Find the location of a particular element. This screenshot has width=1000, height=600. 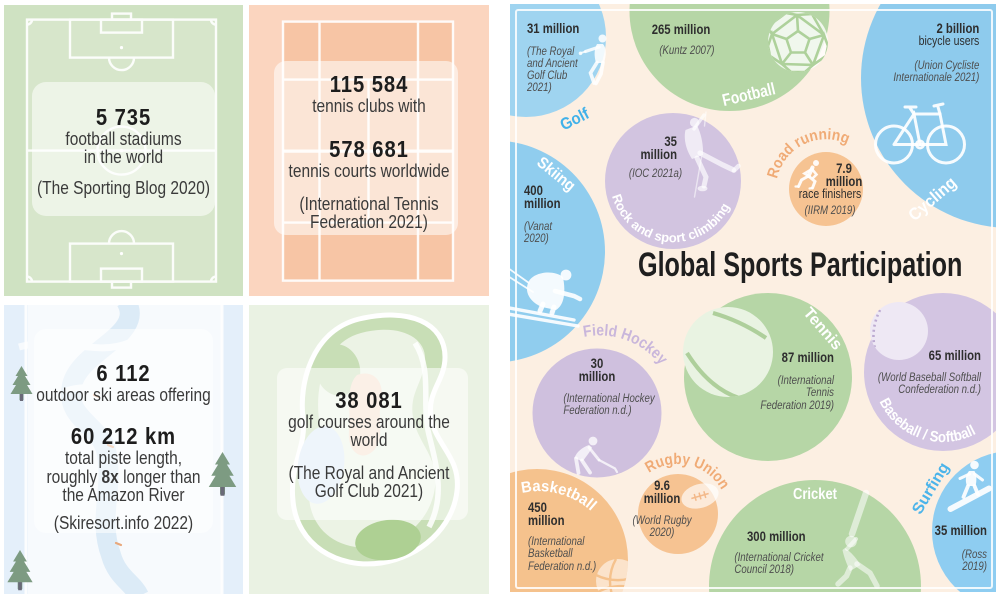

svg-text: Cricket is located at coordinates (815, 494).